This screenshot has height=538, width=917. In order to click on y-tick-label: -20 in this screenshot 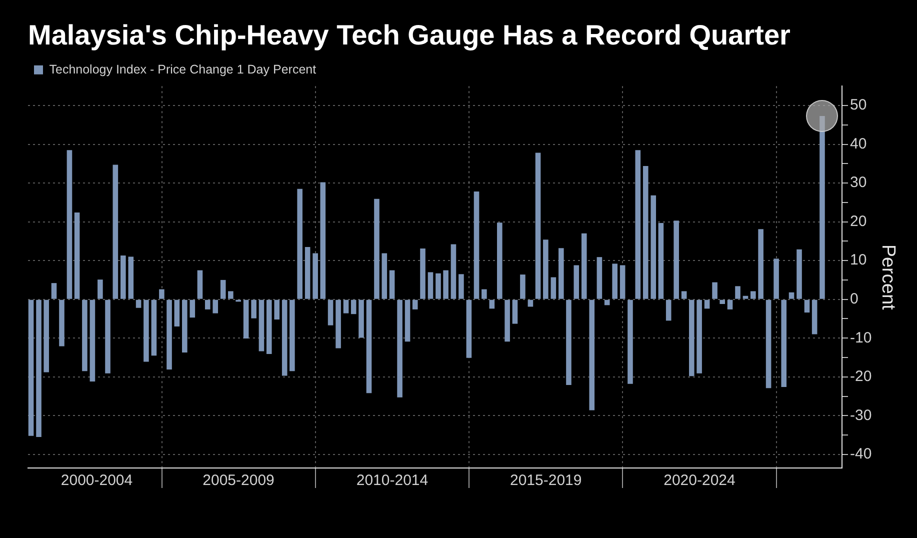, I will do `click(861, 377)`.